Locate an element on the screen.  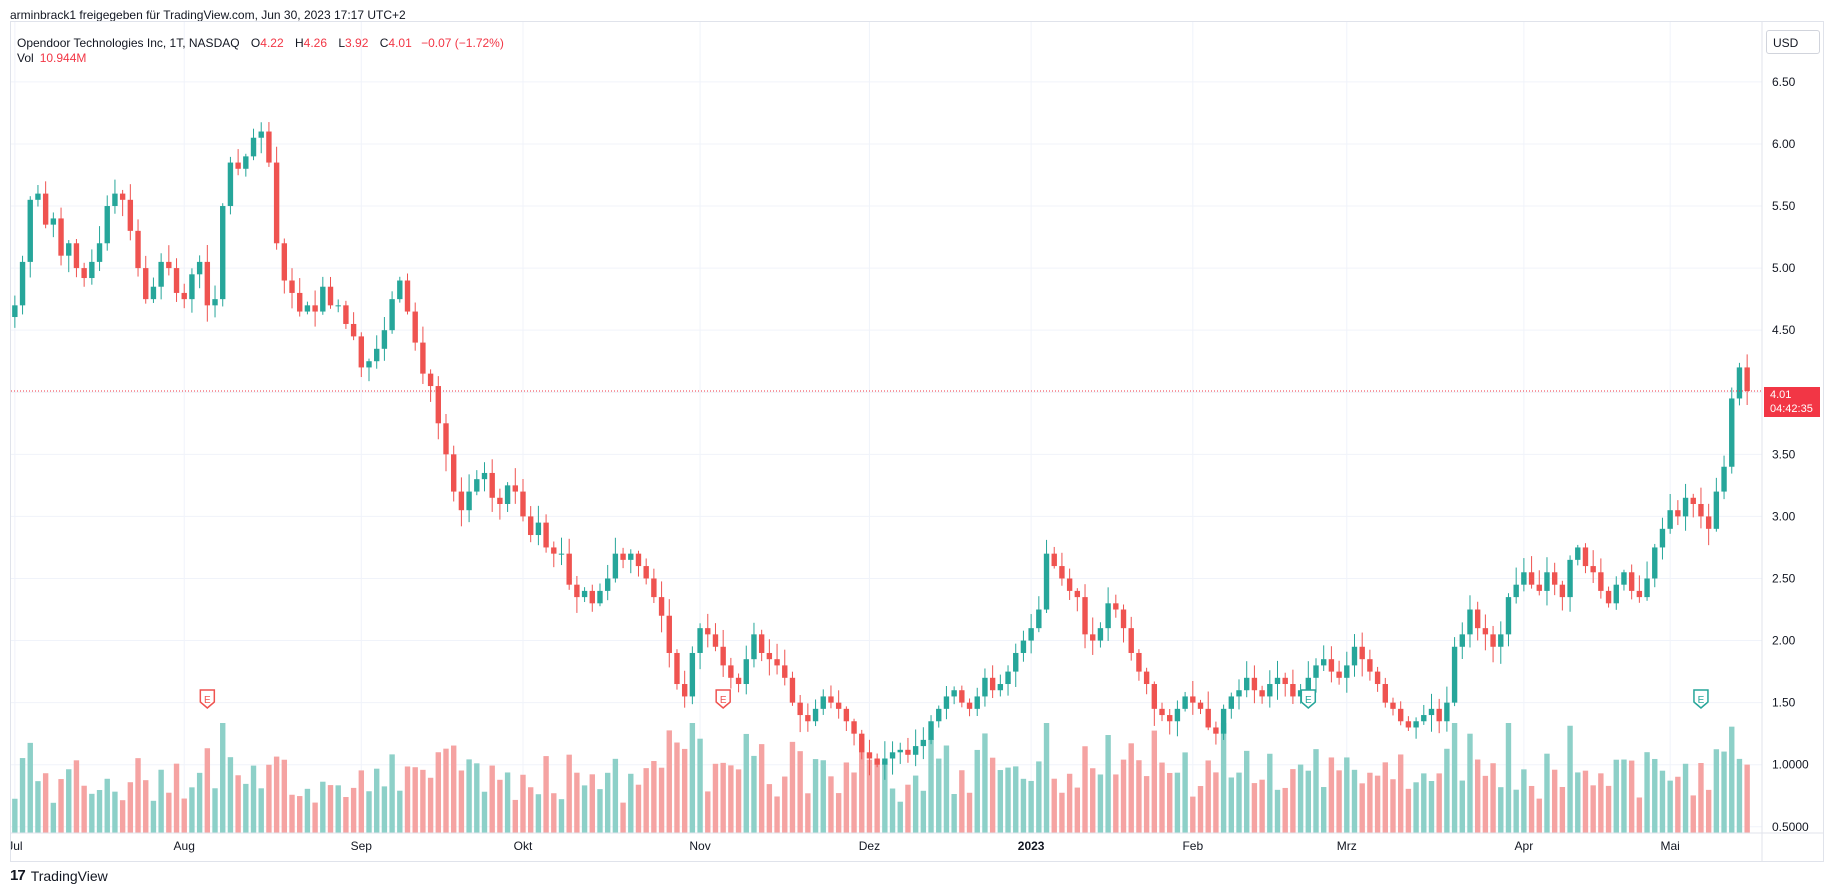
time-tick-label: Apr is located at coordinates (1524, 846).